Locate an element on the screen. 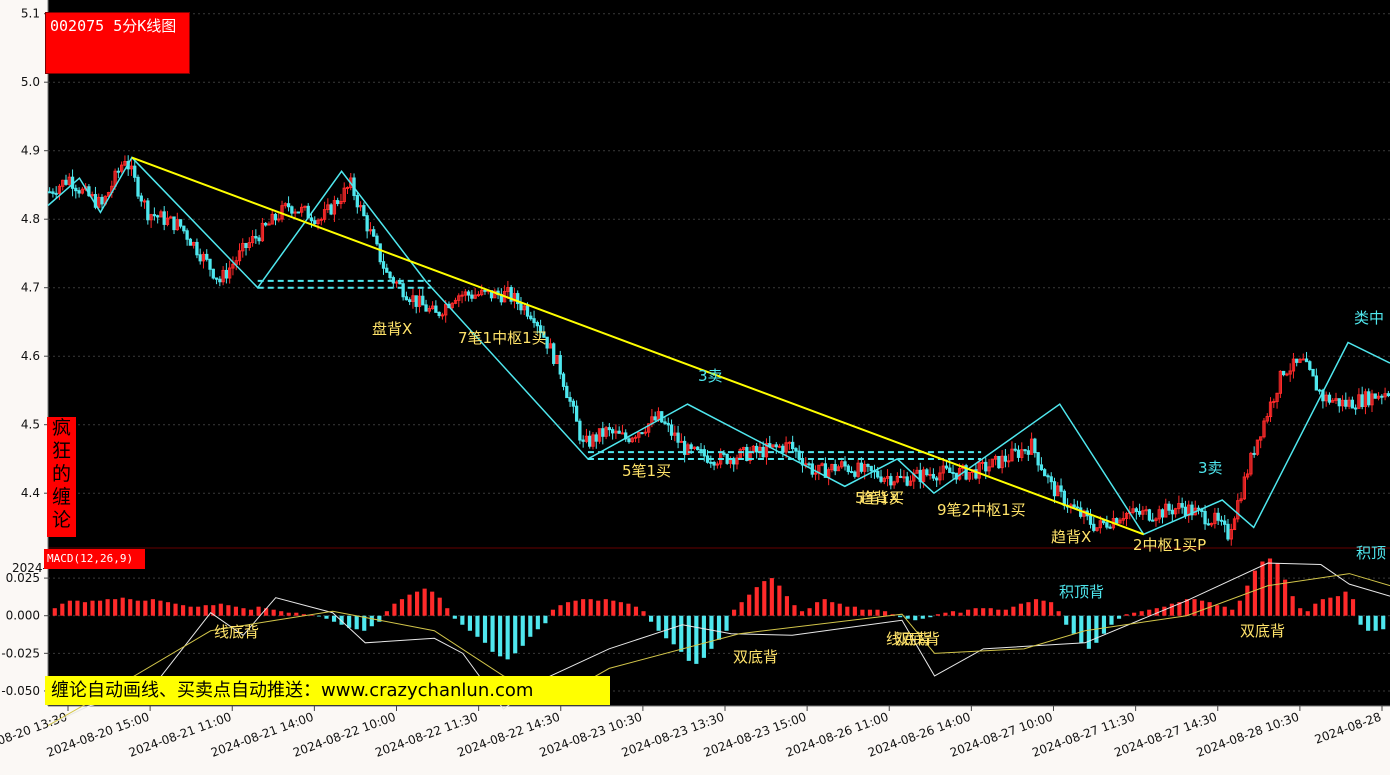 The height and width of the screenshot is (775, 1390). macd-histogram is located at coordinates (719, 611).